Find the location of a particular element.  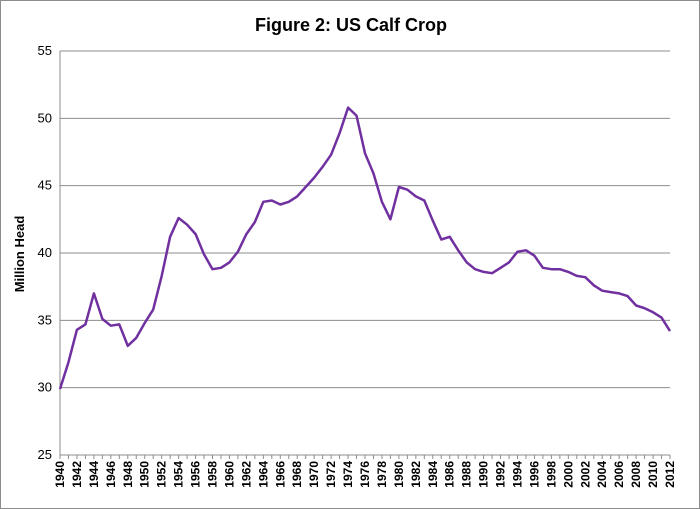

x-tick-label: 1984 is located at coordinates (433, 474).